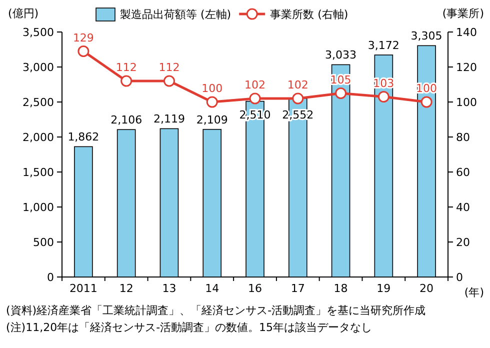 The image size is (490, 348). I want to click on legend-label: 製造品出荷額等 (左軸), so click(176, 14).